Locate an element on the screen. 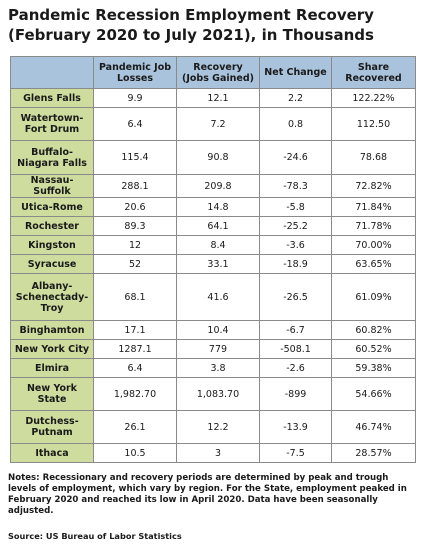 Image resolution: width=425 pixels, height=551 pixels. losses-cell: 26.1 is located at coordinates (135, 427).